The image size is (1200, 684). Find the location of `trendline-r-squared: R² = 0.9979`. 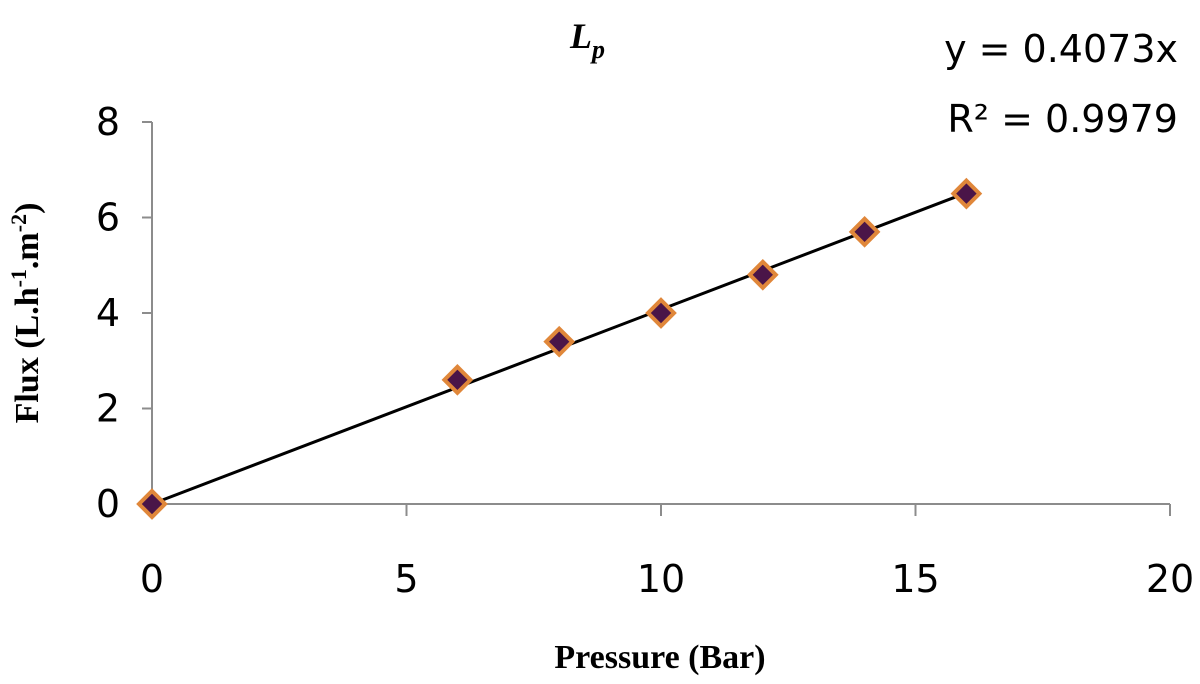

trendline-r-squared: R² = 0.9979 is located at coordinates (1062, 119).